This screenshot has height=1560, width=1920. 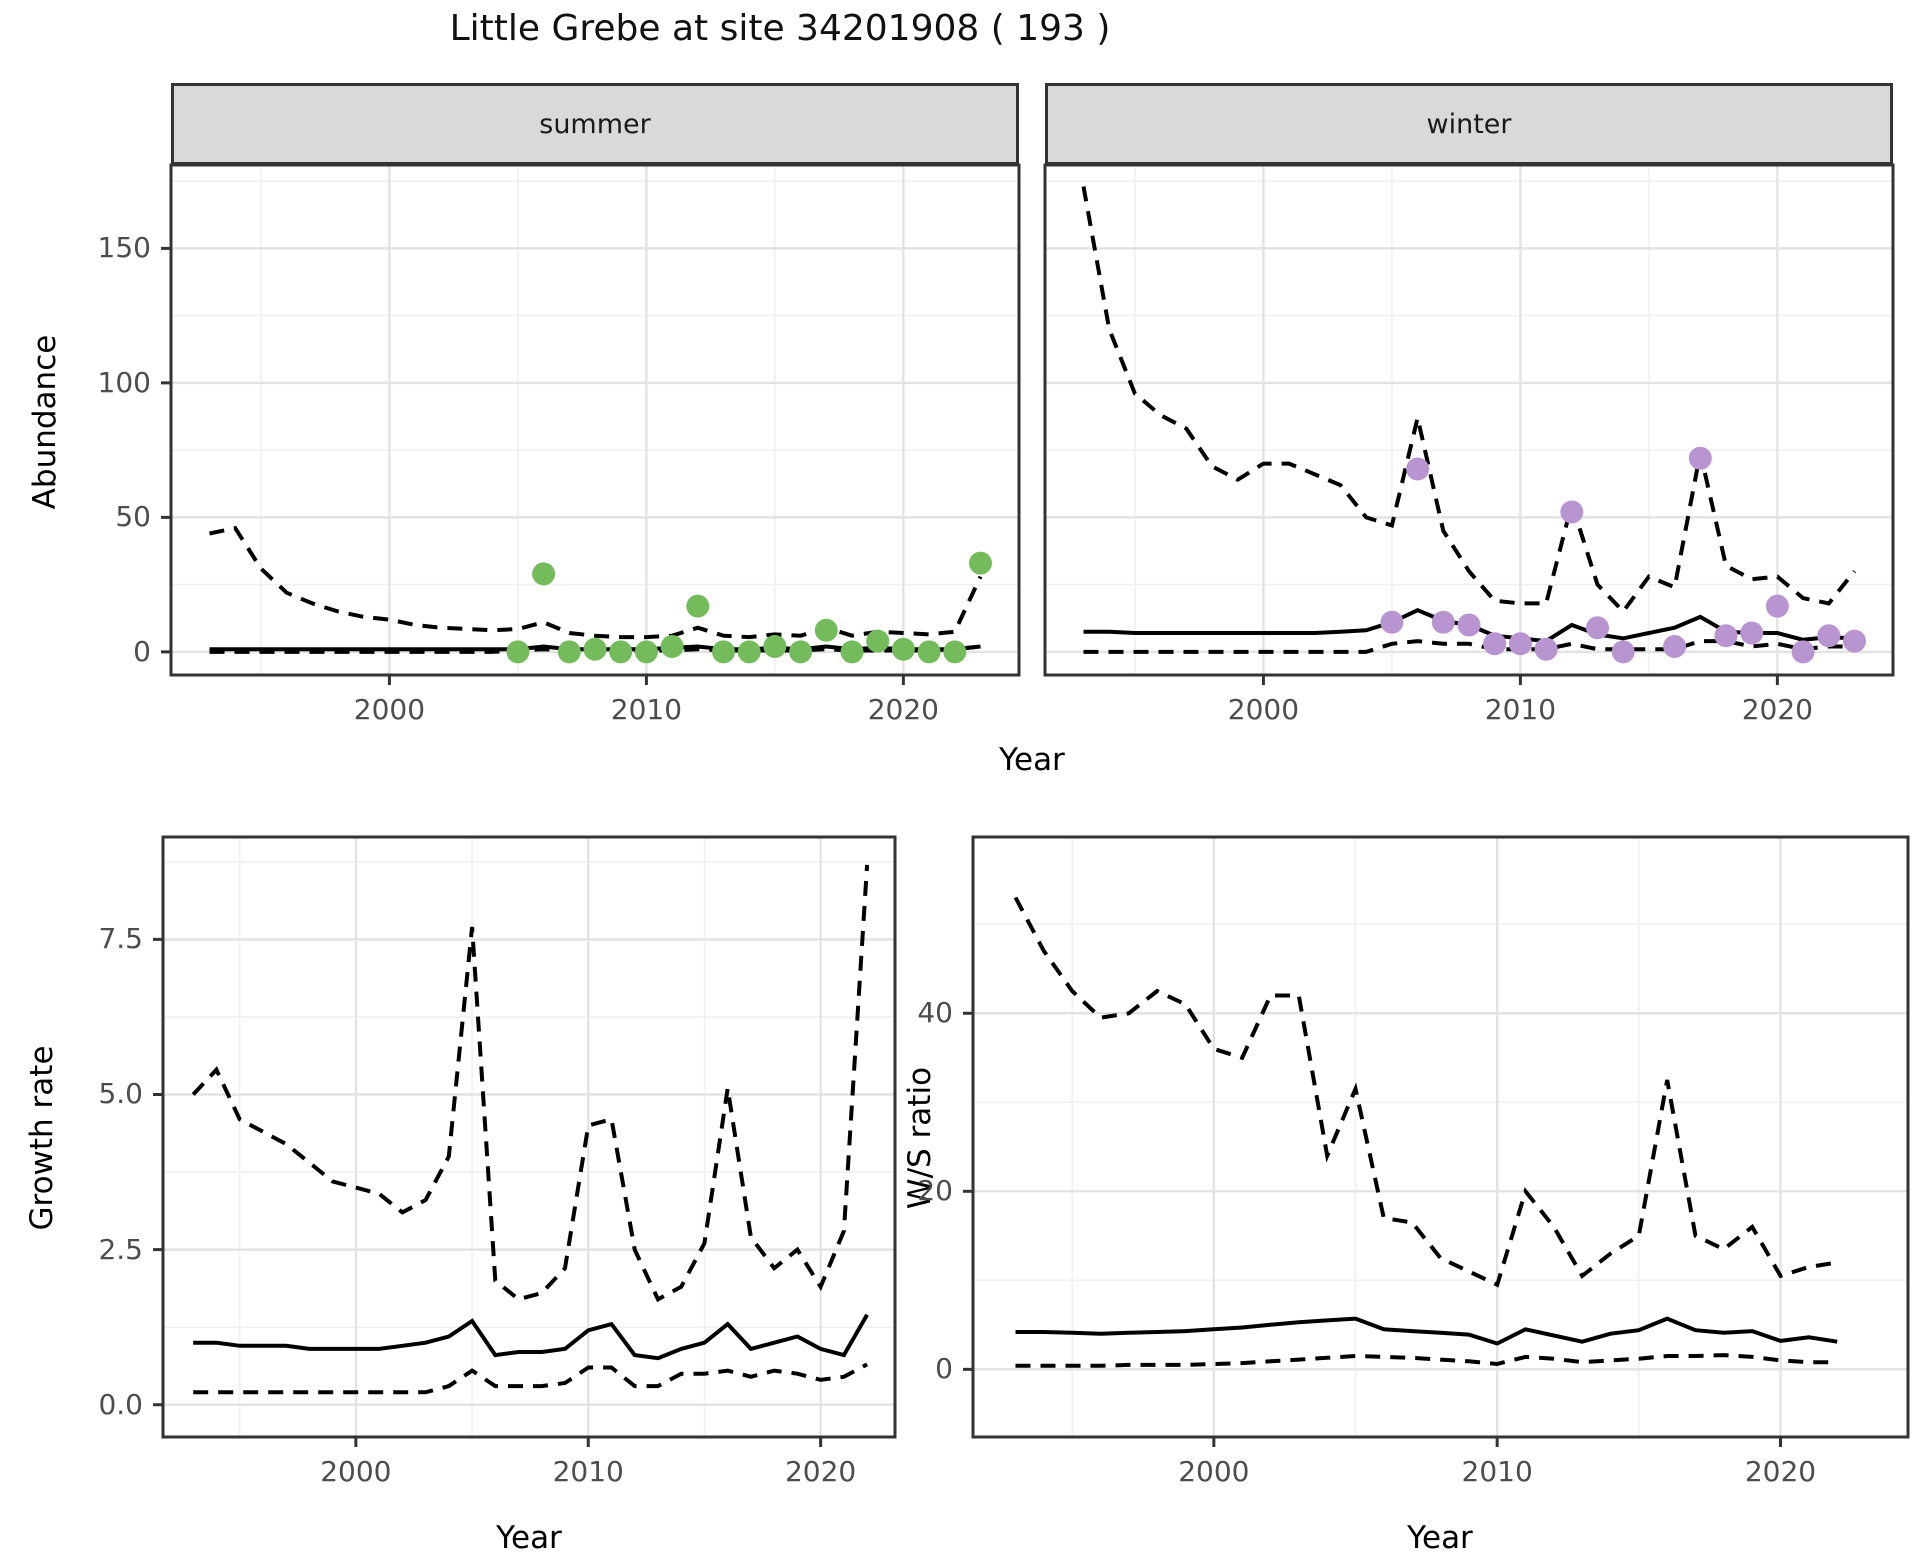 What do you see at coordinates (1440, 1538) in the screenshot?
I see `x-axis-label-year-bottom-right: Year` at bounding box center [1440, 1538].